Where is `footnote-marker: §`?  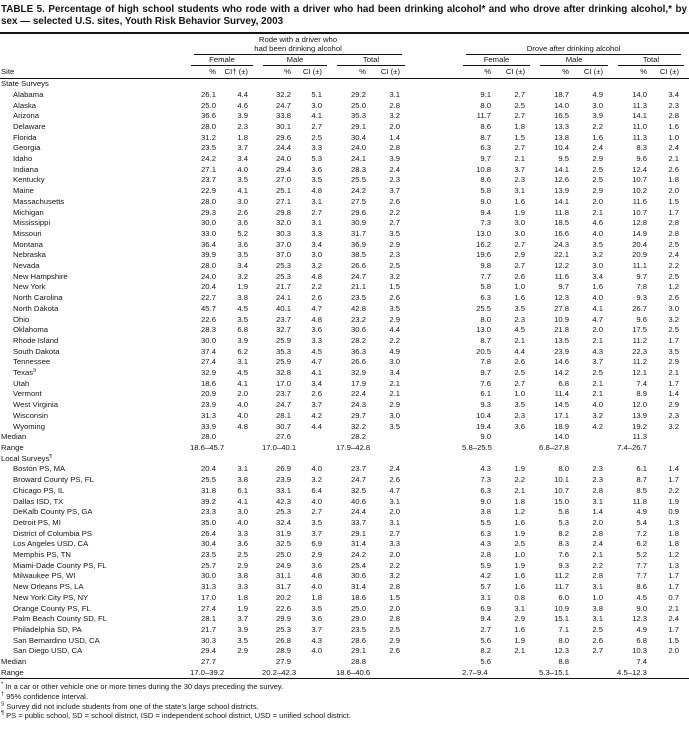 footnote-marker: § is located at coordinates (3, 704).